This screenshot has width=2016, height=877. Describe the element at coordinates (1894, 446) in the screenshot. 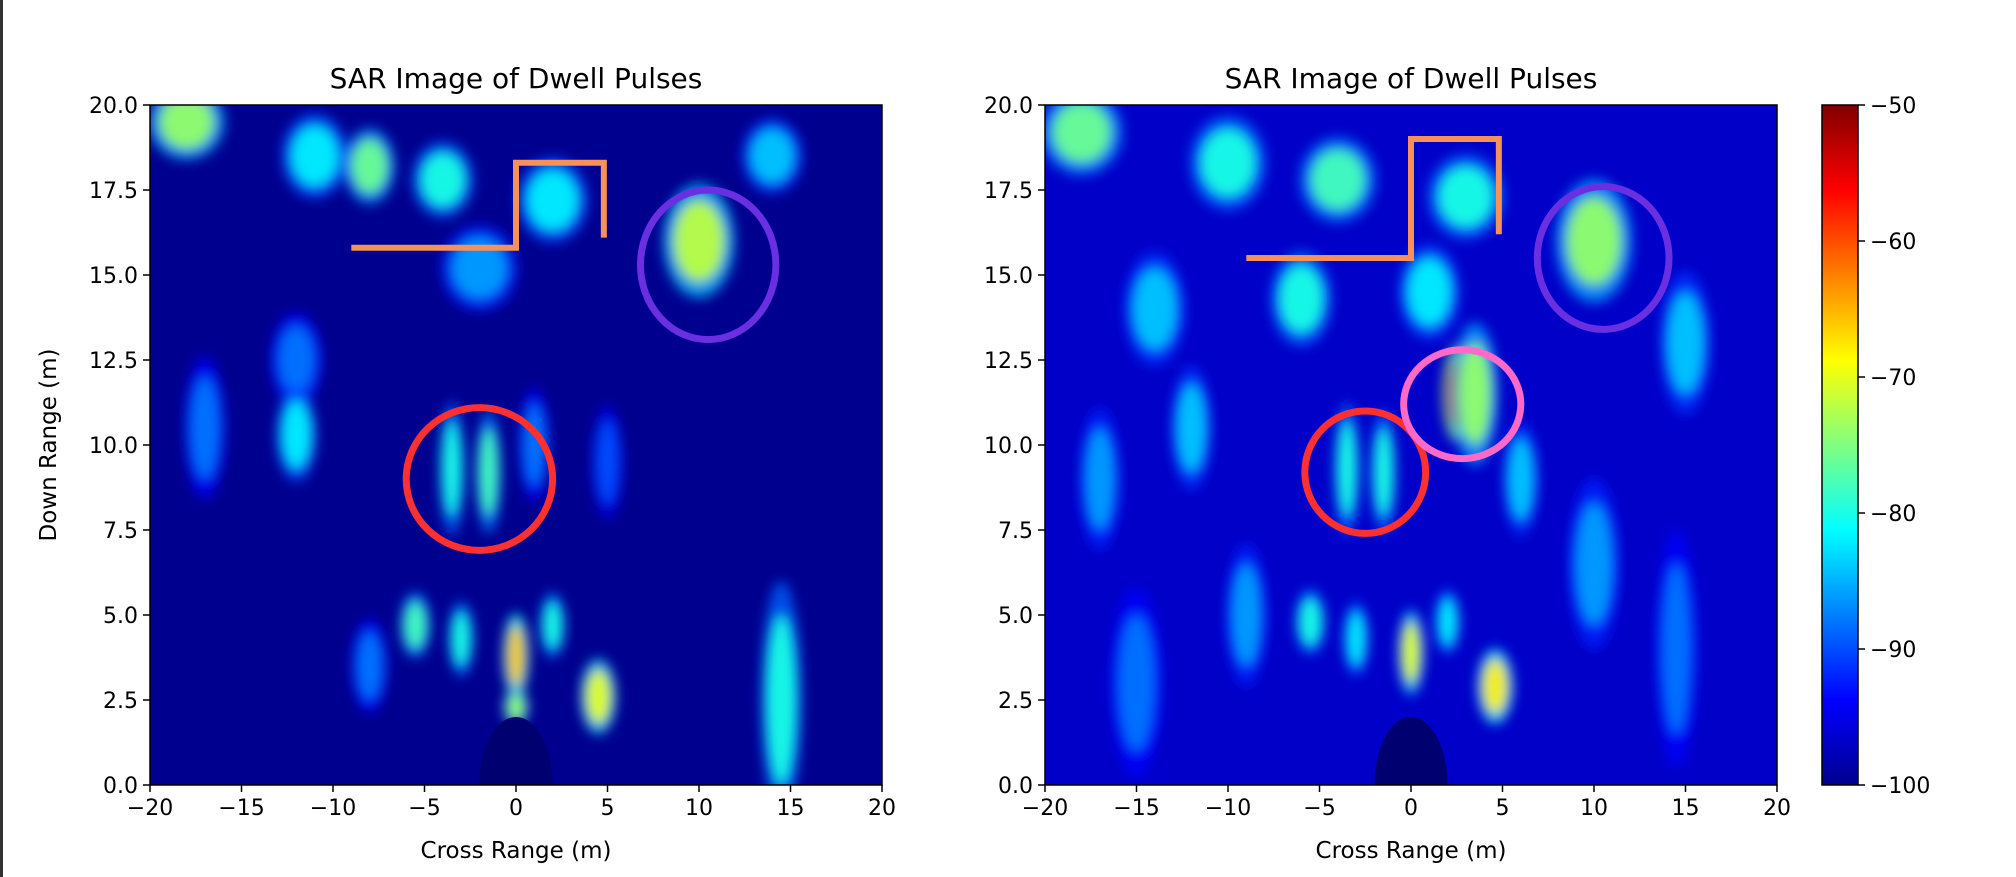

I see `colorbar-ticks: −50 −60 −70 −80 −90 −100` at that location.